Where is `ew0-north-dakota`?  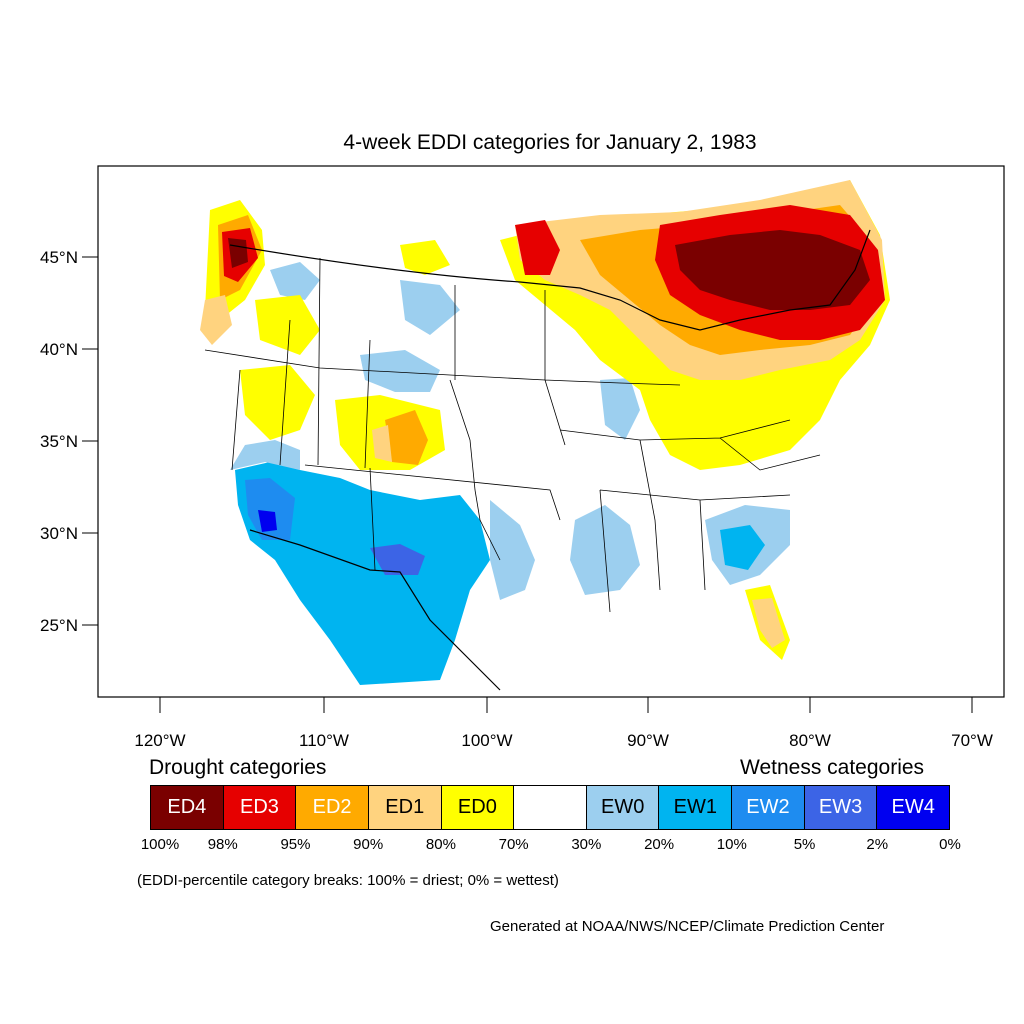
ew0-north-dakota is located at coordinates (430, 307).